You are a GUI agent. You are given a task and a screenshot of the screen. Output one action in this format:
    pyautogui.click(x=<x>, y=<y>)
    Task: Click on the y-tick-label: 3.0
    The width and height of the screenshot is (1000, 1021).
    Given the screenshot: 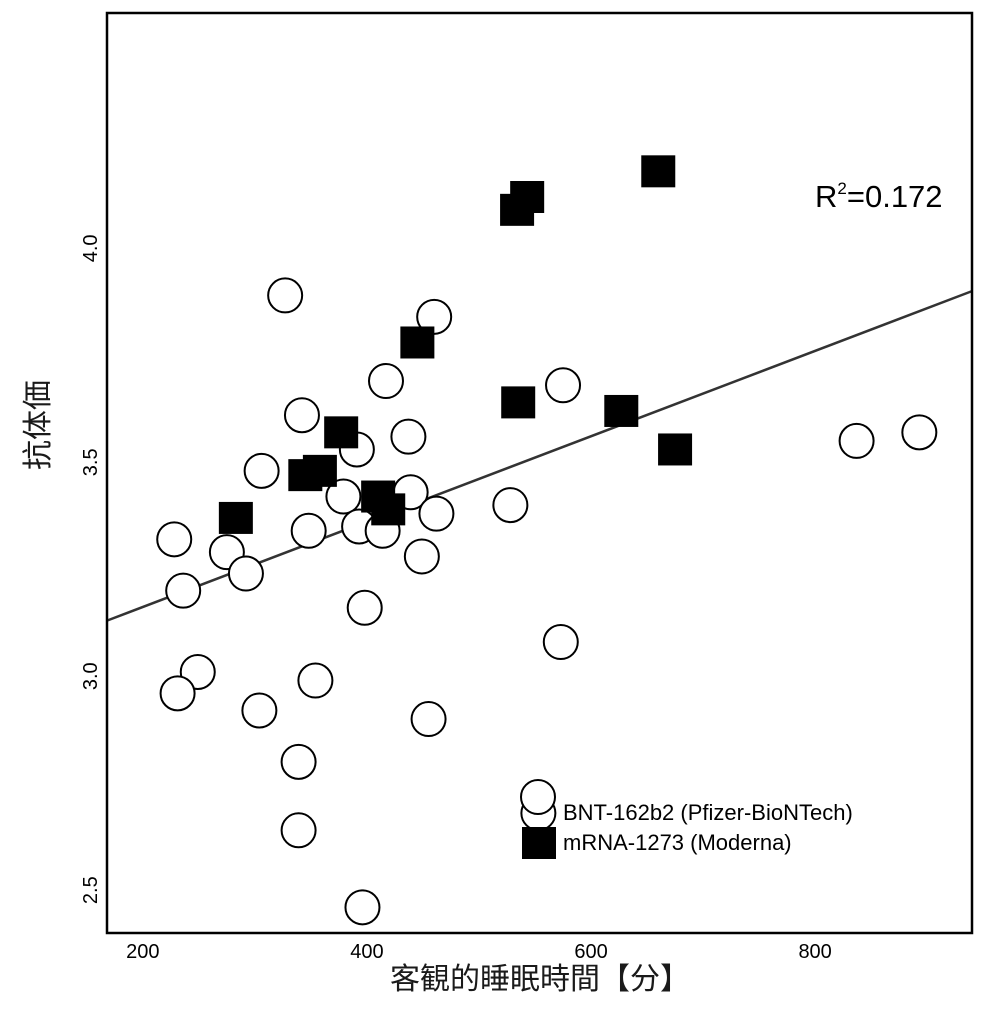 What is the action you would take?
    pyautogui.click(x=91, y=676)
    